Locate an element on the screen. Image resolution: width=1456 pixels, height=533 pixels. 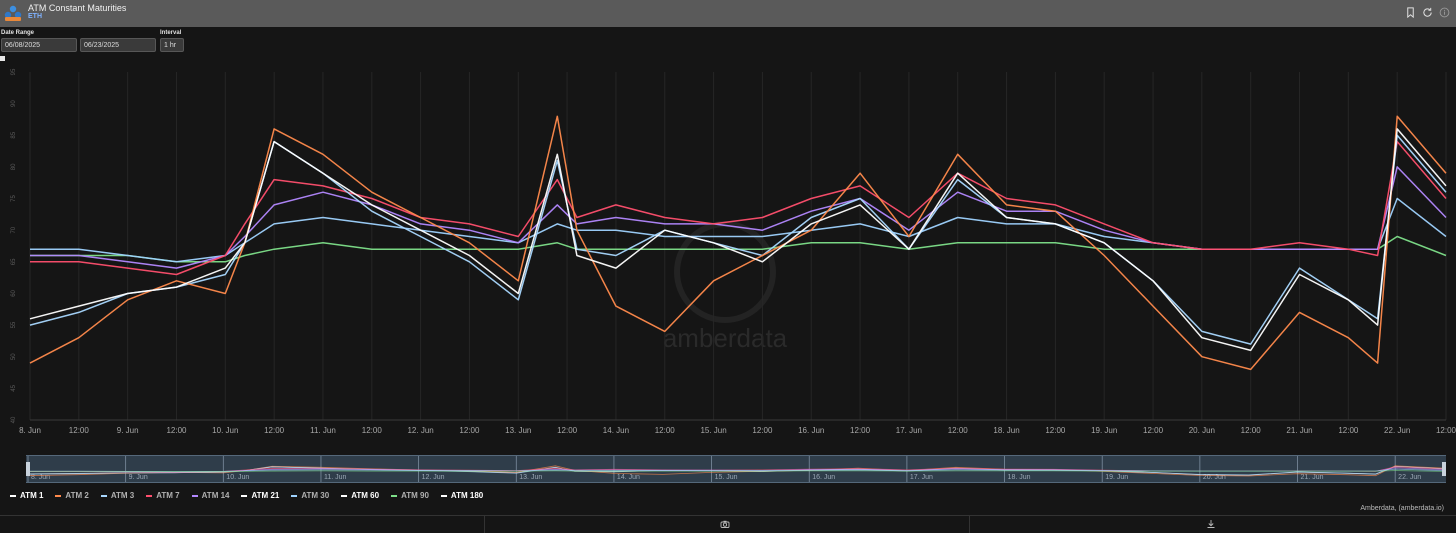
x-tick-label: 22. Jun is located at coordinates (1397, 430).